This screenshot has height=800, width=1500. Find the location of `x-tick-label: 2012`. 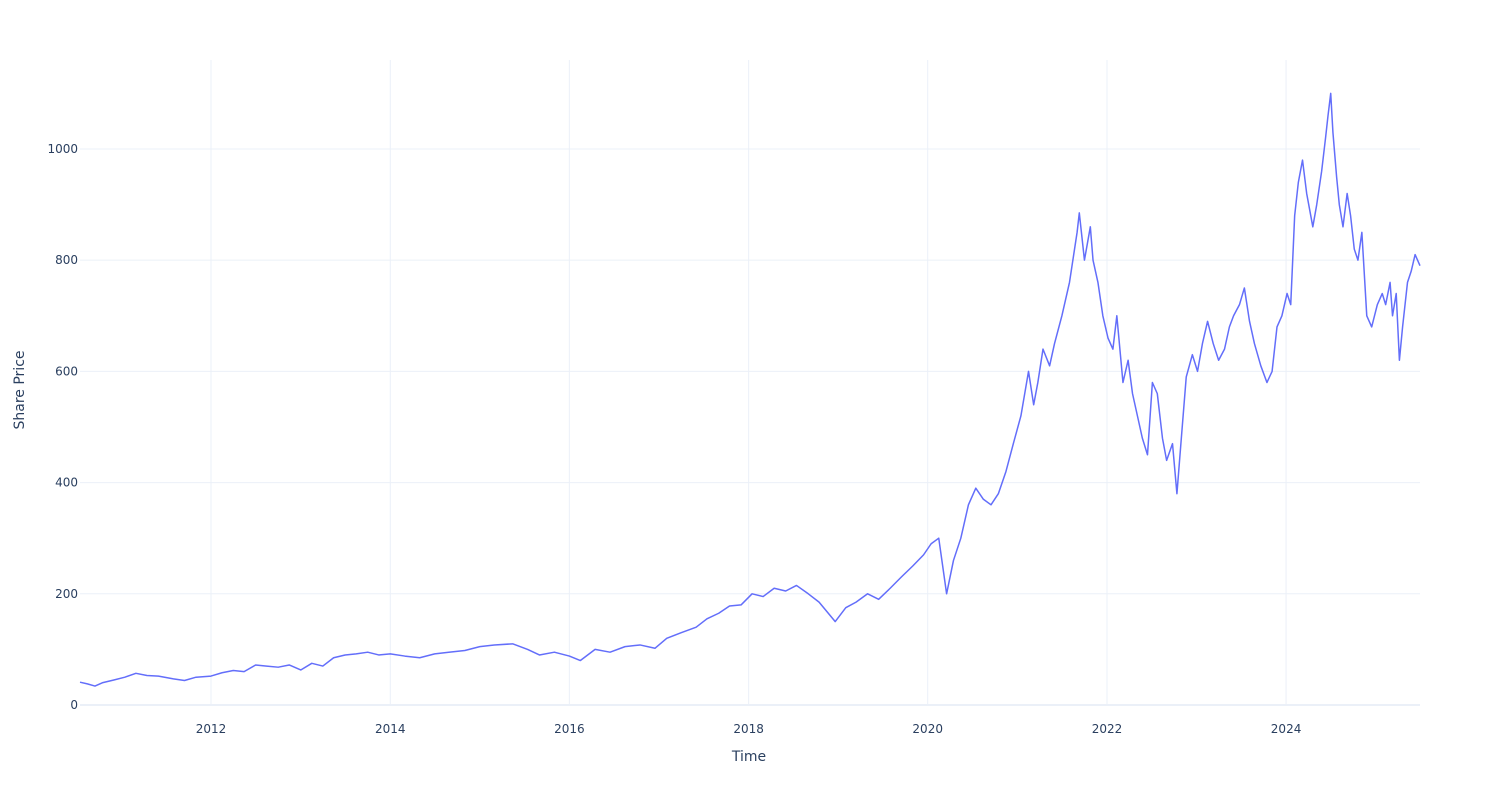

x-tick-label: 2012 is located at coordinates (211, 729).